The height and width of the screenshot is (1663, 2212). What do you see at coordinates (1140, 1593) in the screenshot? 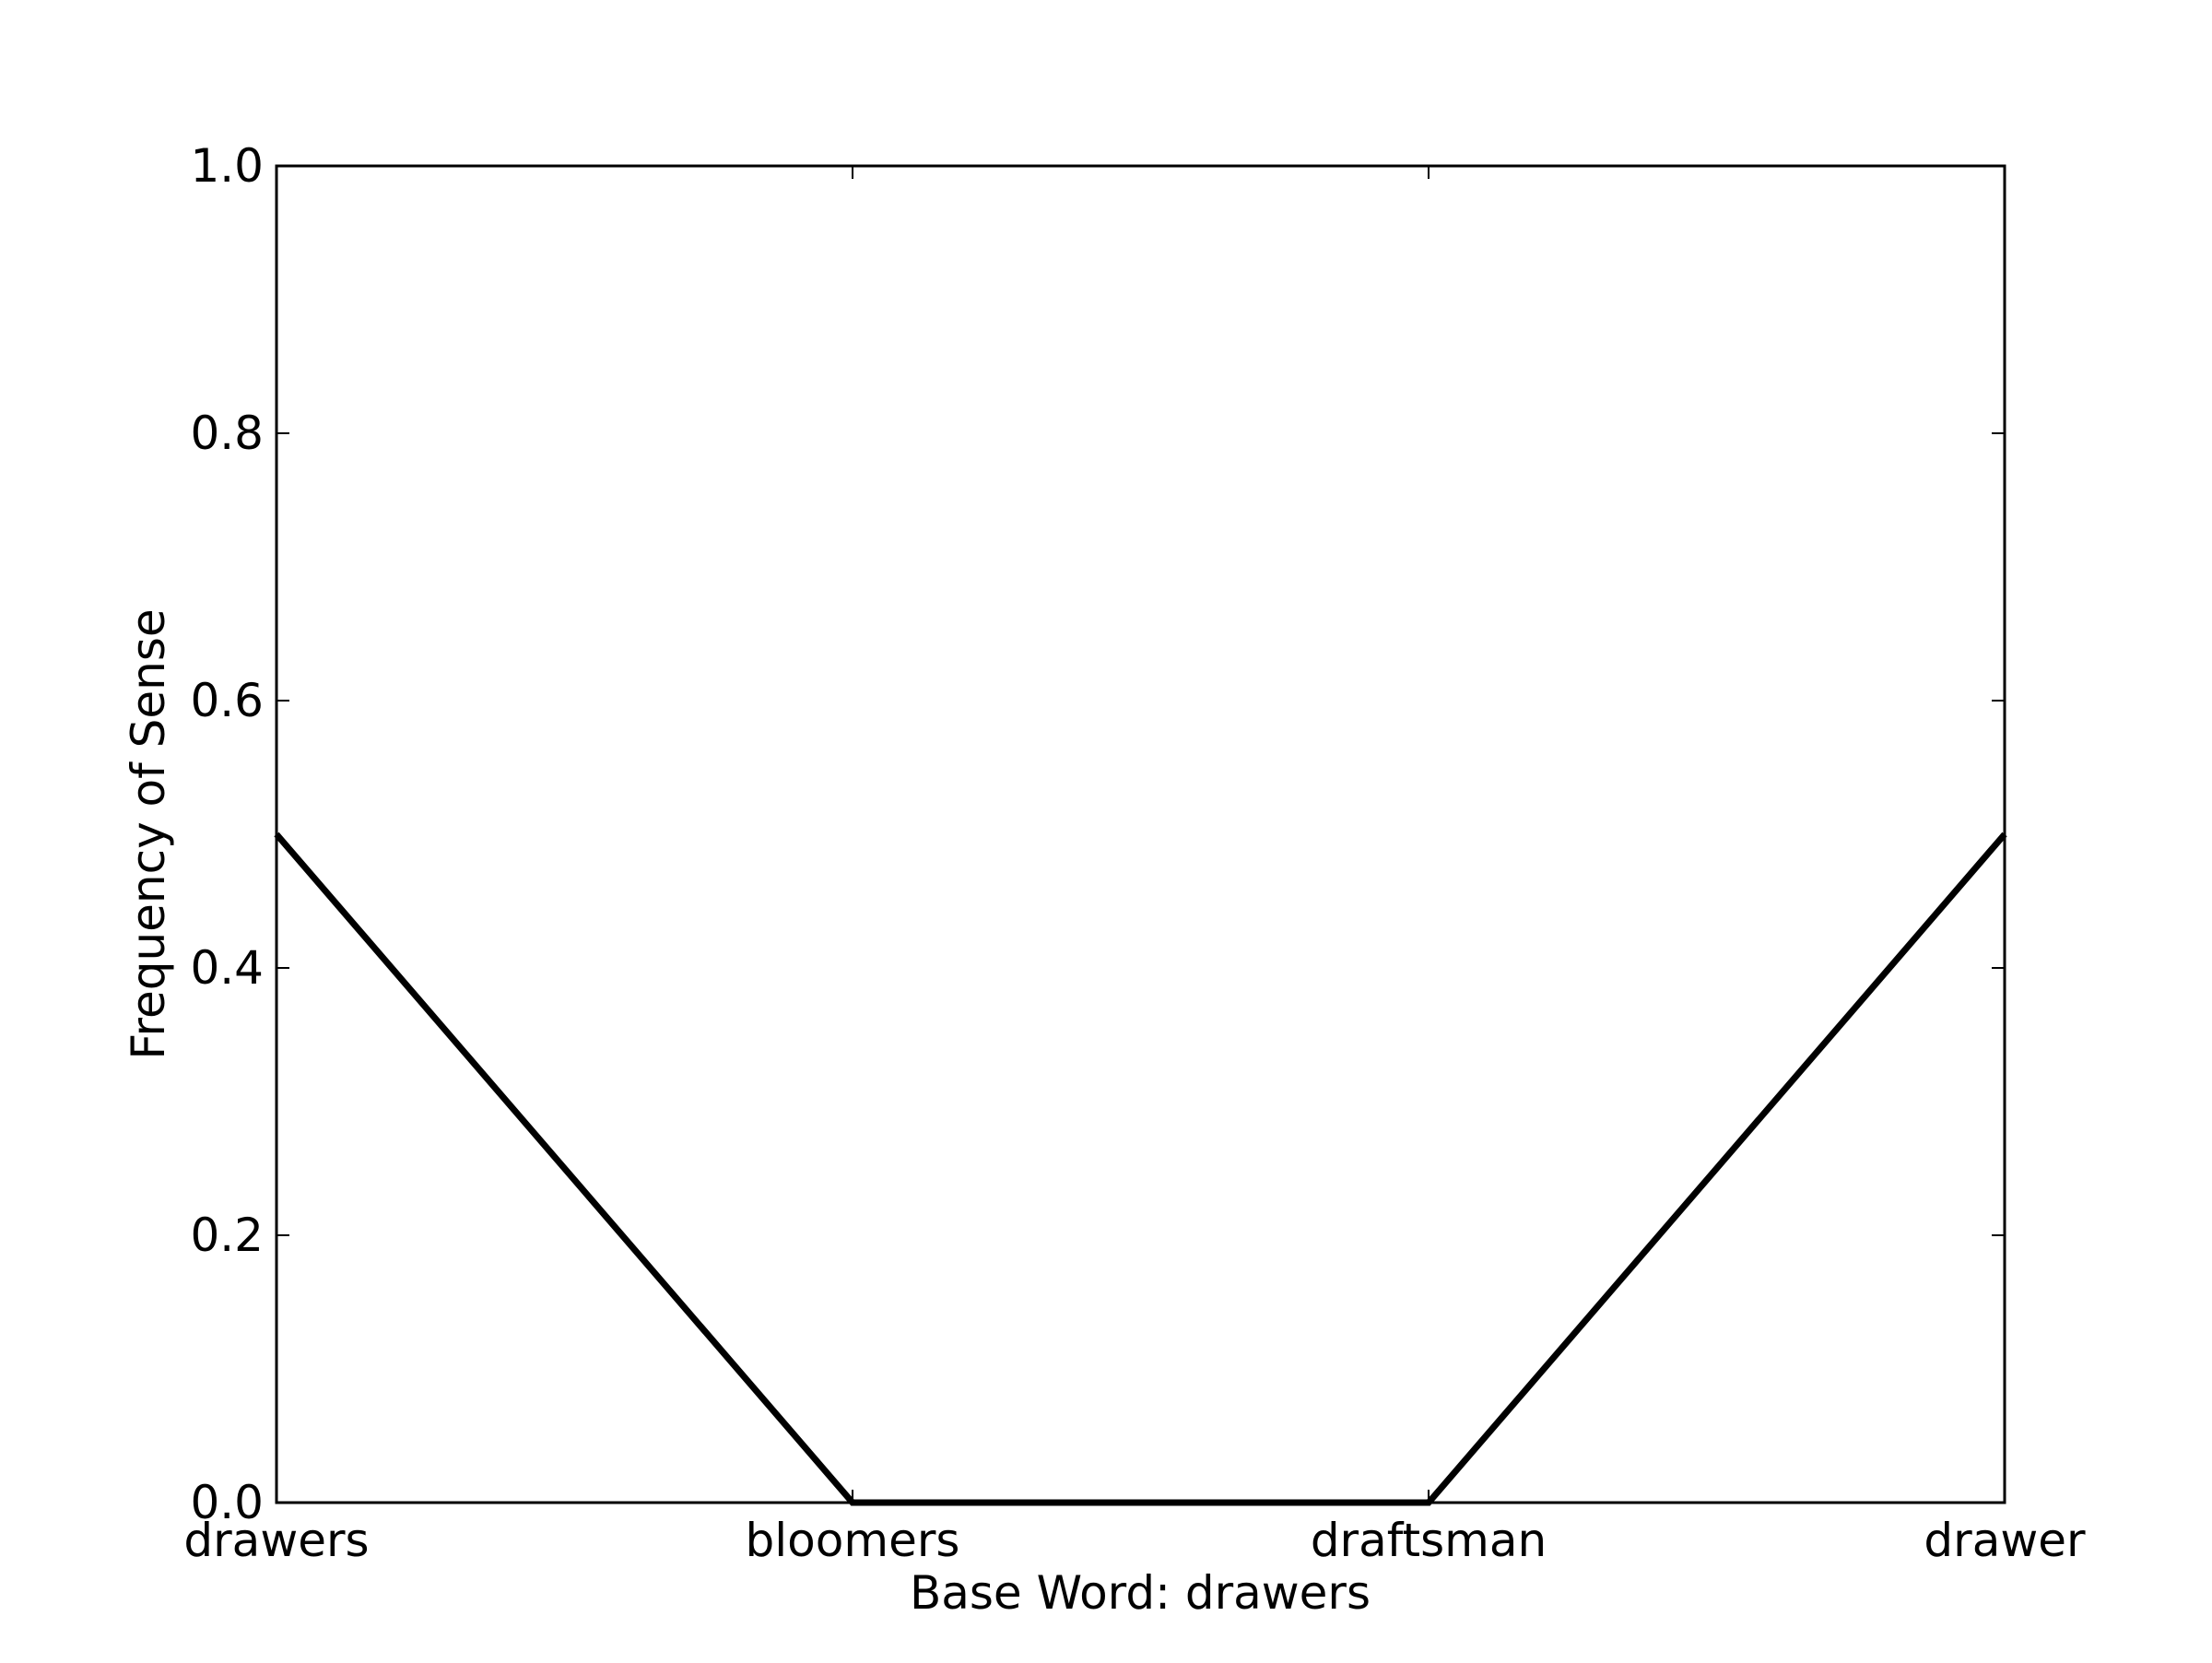
I see `x-axis-label: Base Word: drawers` at bounding box center [1140, 1593].